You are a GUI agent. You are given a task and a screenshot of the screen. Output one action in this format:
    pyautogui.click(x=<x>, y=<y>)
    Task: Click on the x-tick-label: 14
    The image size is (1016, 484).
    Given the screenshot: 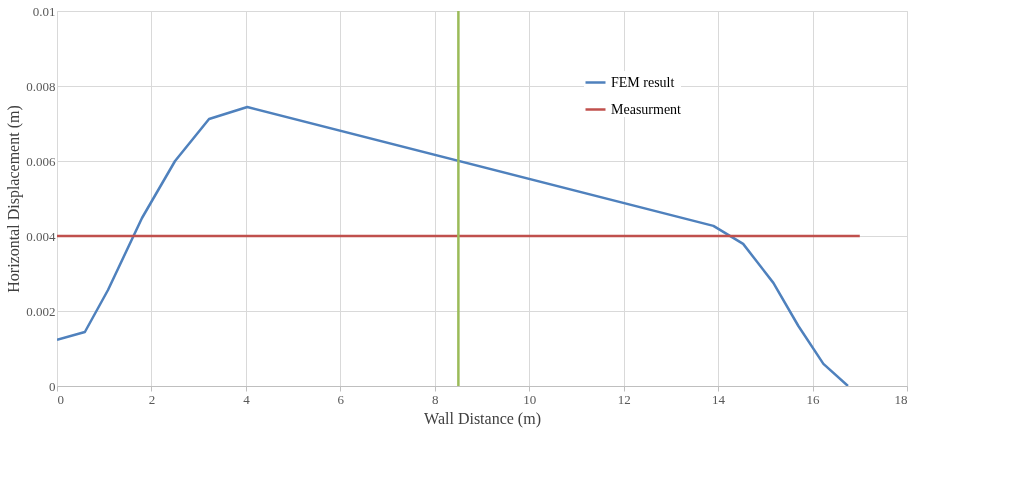 What is the action you would take?
    pyautogui.click(x=719, y=399)
    